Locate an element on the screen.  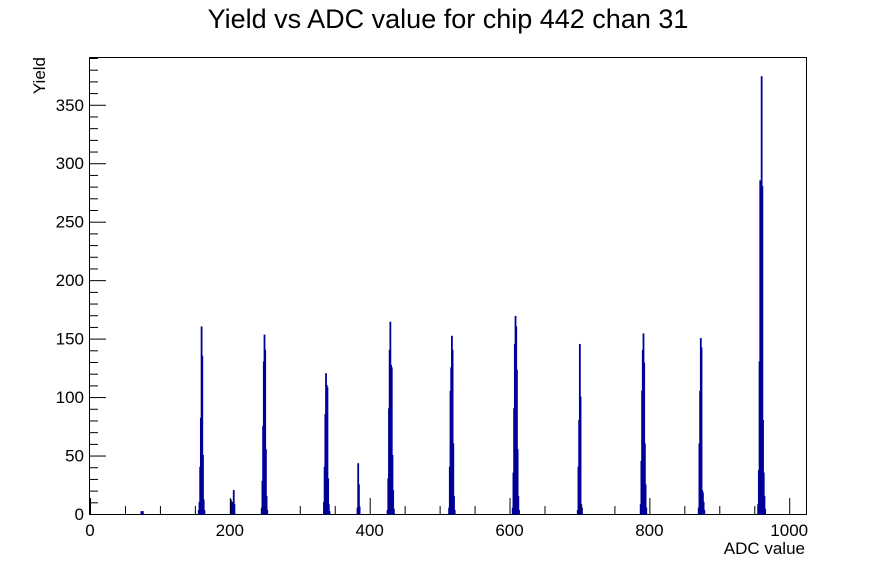
y-tick-label: 300 is located at coordinates (70, 163).